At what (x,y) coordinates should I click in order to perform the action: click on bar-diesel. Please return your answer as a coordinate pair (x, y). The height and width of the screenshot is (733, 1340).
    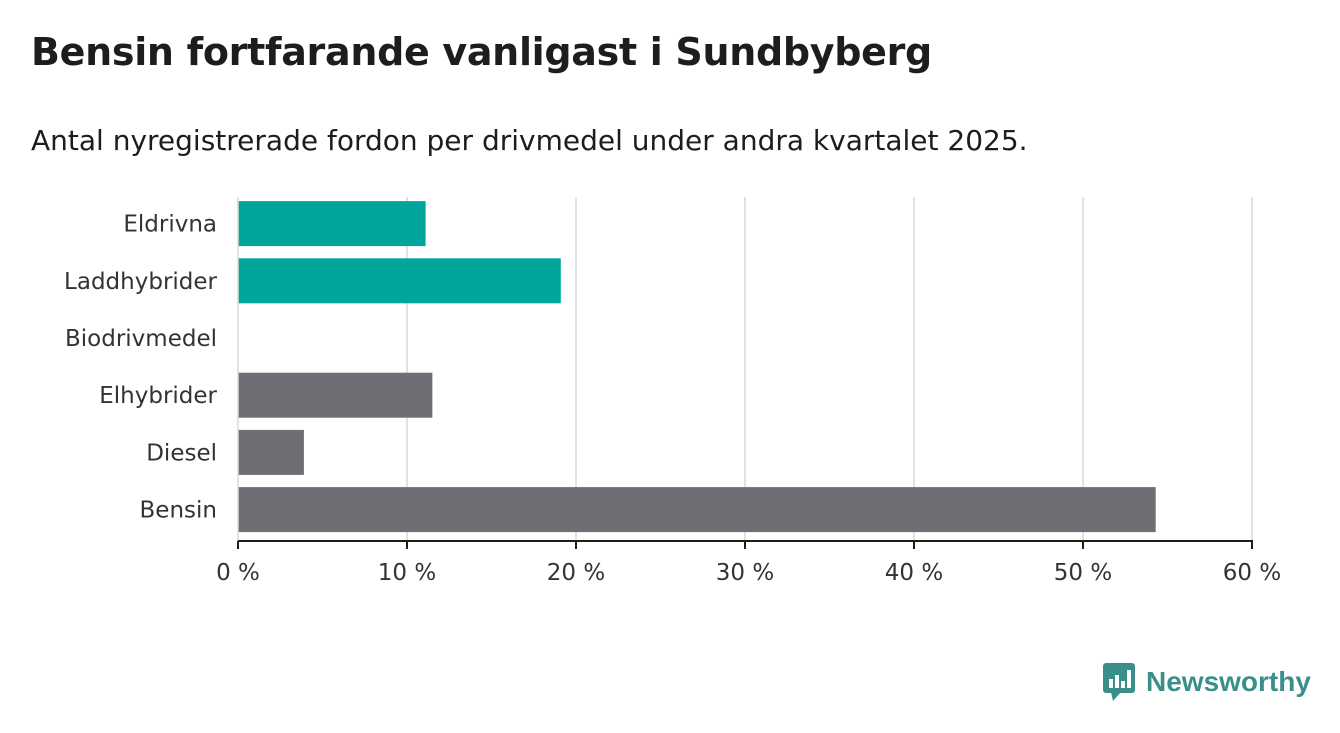
    Looking at the image, I should click on (271, 452).